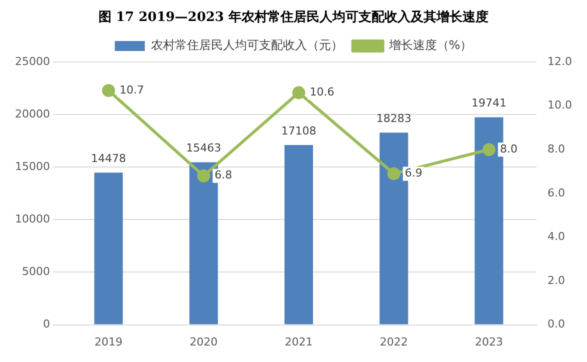 This screenshot has width=587, height=362. Describe the element at coordinates (394, 341) in the screenshot. I see `x-tick-label: 2022` at that location.